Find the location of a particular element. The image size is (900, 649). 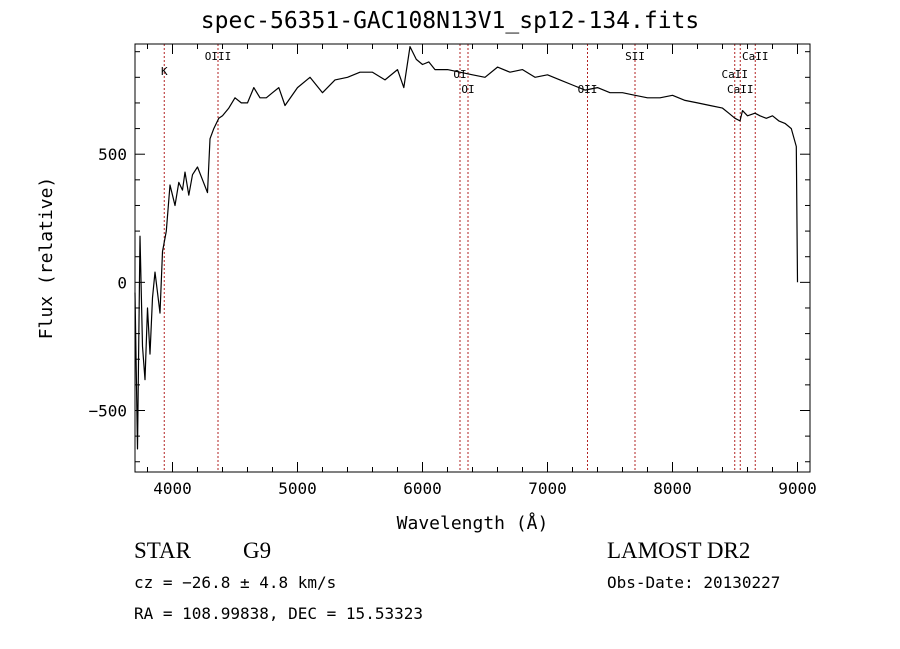

x-tick-label: 9000 is located at coordinates (797, 488).